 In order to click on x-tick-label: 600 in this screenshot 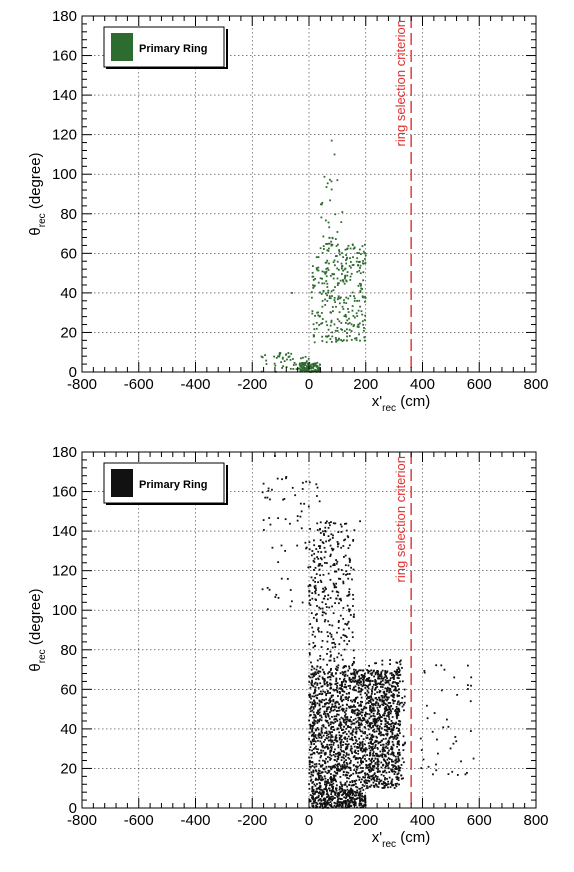, I will do `click(479, 820)`.